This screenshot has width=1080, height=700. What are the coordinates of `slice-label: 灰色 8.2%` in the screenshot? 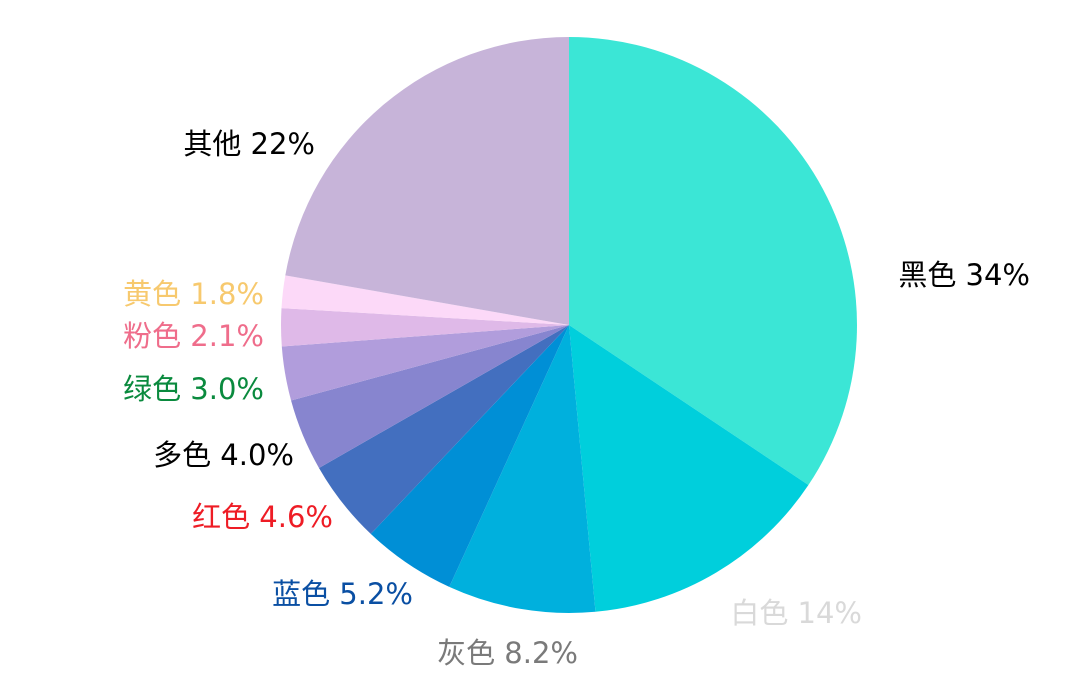 It's located at (507, 653).